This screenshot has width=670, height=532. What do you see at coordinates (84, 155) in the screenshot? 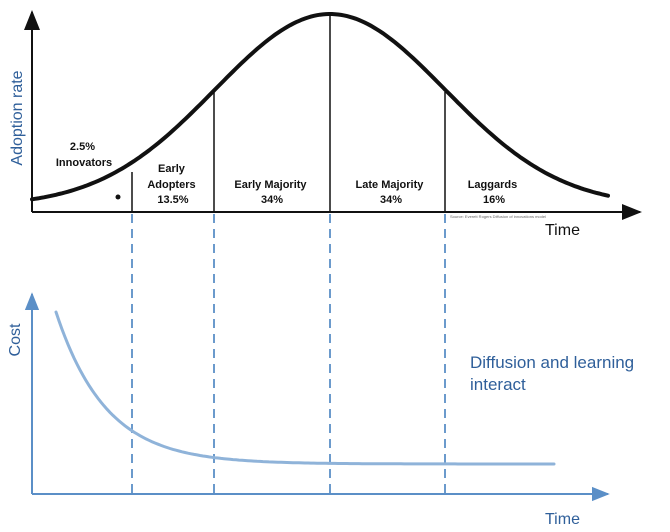
I see `innovators-label: 2.5% Innovators` at bounding box center [84, 155].